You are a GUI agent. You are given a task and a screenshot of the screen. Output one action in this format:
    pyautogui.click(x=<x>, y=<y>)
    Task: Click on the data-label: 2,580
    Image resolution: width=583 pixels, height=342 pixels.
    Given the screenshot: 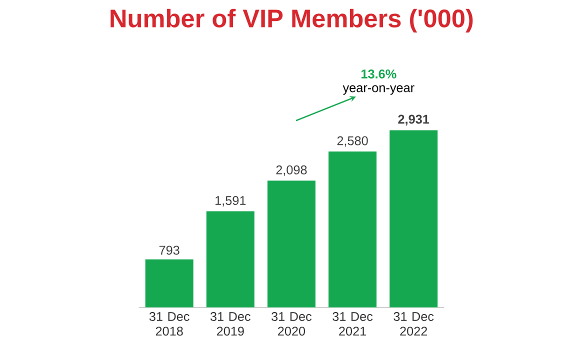 What is the action you would take?
    pyautogui.click(x=352, y=141)
    